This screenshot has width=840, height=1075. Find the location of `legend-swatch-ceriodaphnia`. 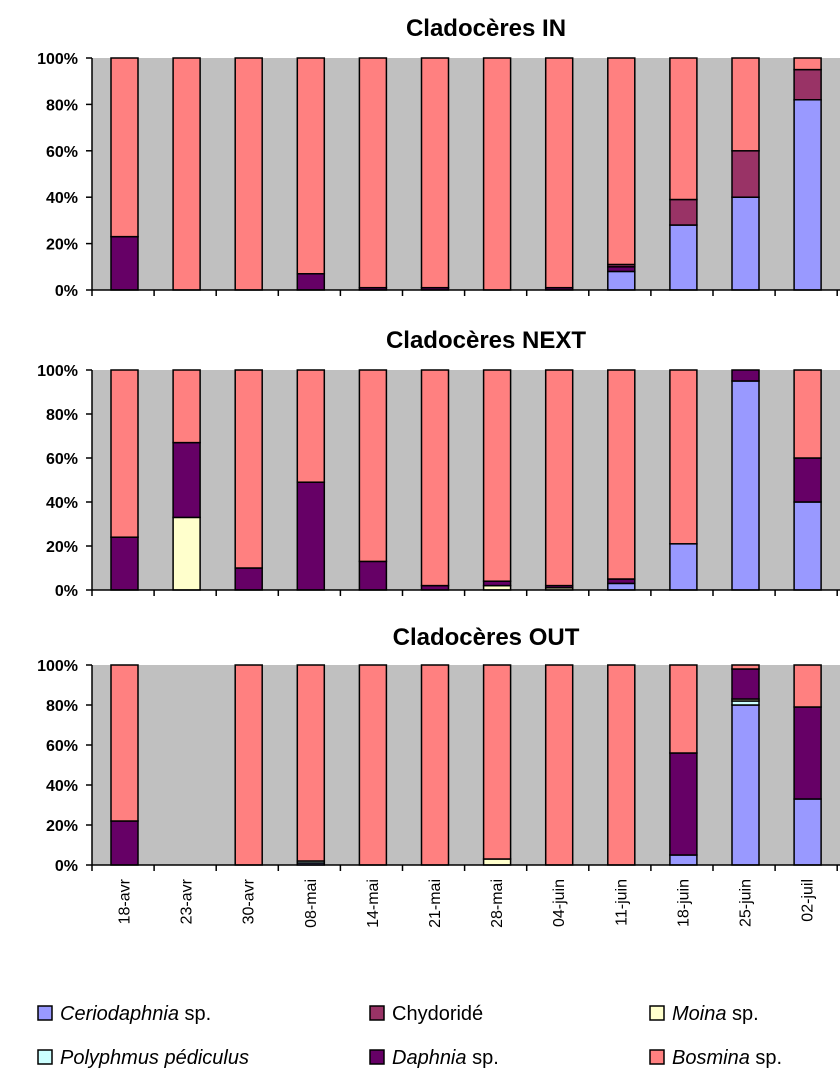

legend-swatch-ceriodaphnia is located at coordinates (45, 1013).